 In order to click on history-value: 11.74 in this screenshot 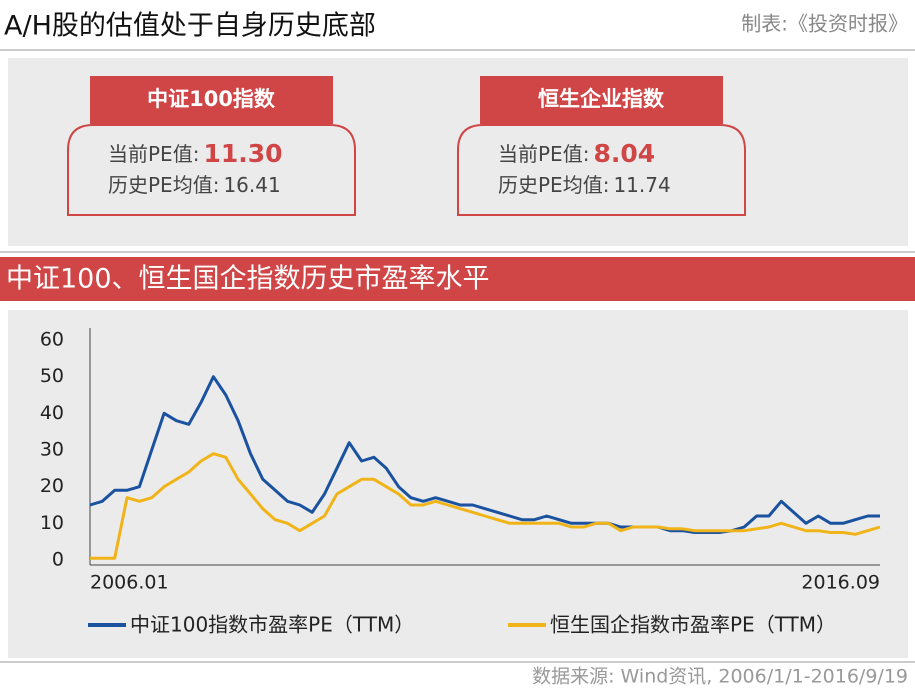, I will do `click(641, 185)`.